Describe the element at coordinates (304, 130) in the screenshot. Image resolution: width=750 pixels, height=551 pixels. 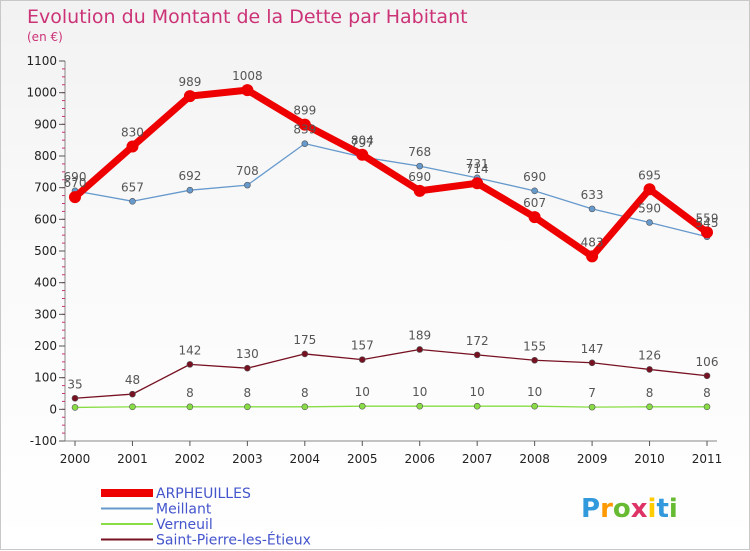
I see `data-label: 839` at that location.